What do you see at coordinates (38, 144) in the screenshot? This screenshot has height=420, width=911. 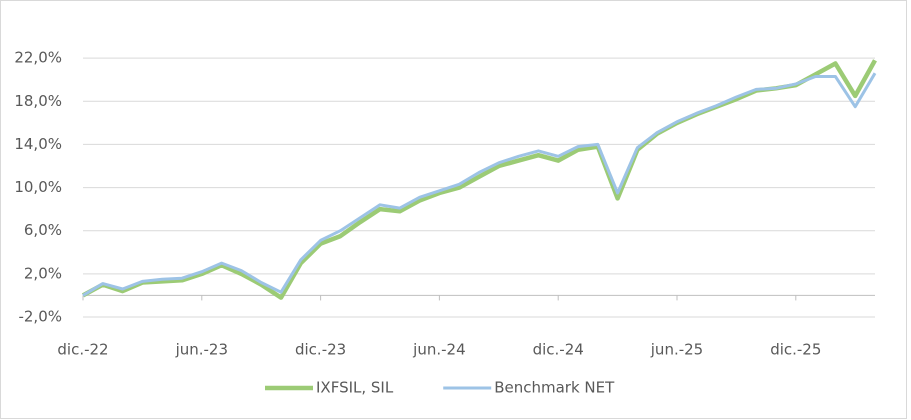 I see `y-tick-label: 14,0%` at bounding box center [38, 144].